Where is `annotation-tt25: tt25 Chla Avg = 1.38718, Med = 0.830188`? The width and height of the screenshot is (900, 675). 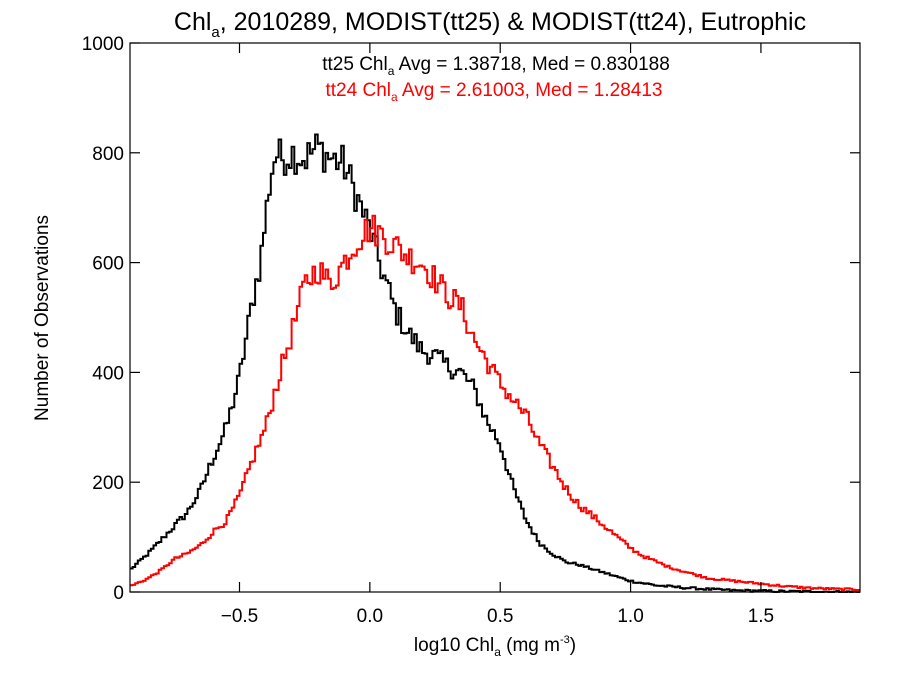 annotation-tt25: tt25 Chla Avg = 1.38718, Med = 0.830188 is located at coordinates (496, 66).